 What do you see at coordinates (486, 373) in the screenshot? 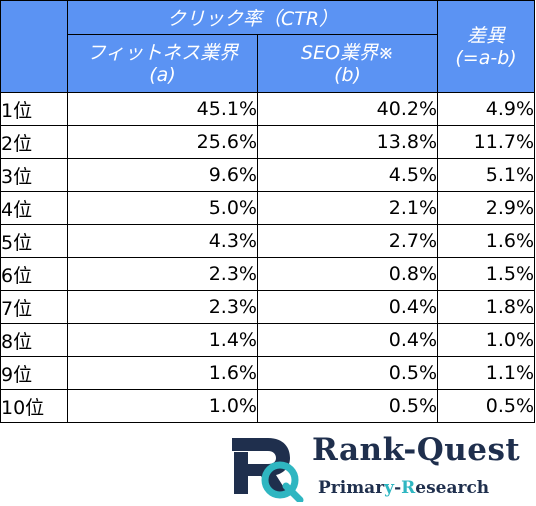
I see `diff-cell: 1.1%` at bounding box center [486, 373].